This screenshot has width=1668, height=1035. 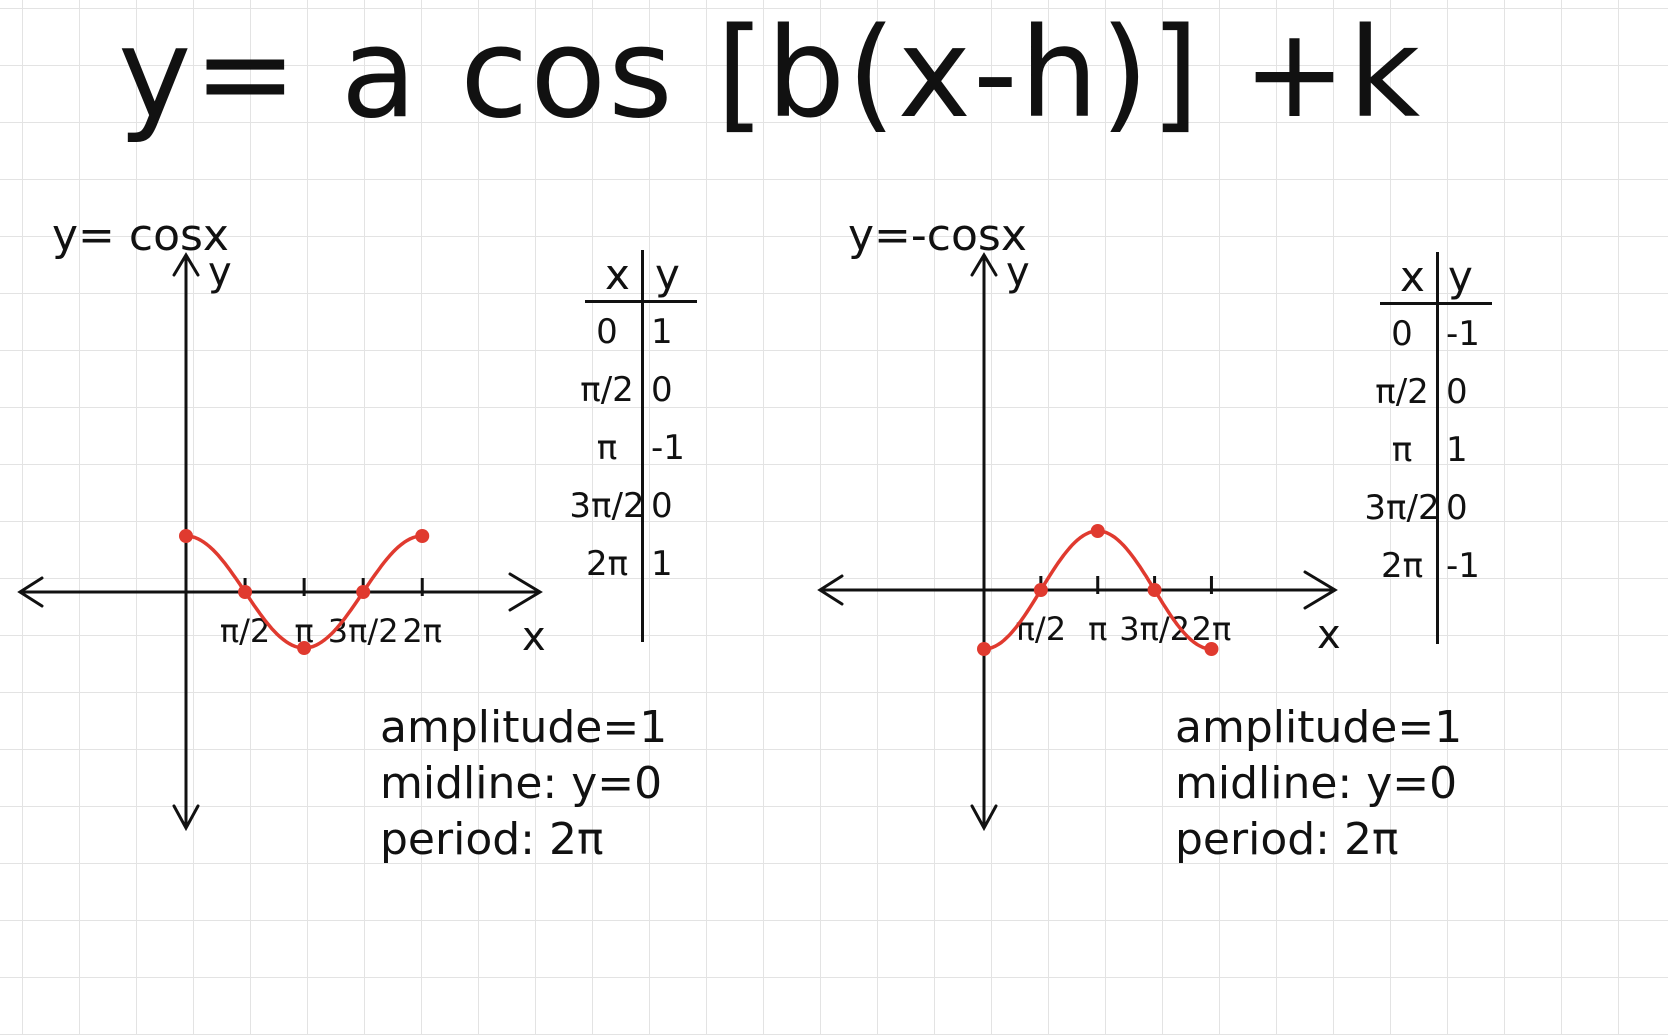 I want to click on value-table-1: x y 0 1 π/2 0 π -1 3π/2 0 2π 1, so click(x=637, y=450).